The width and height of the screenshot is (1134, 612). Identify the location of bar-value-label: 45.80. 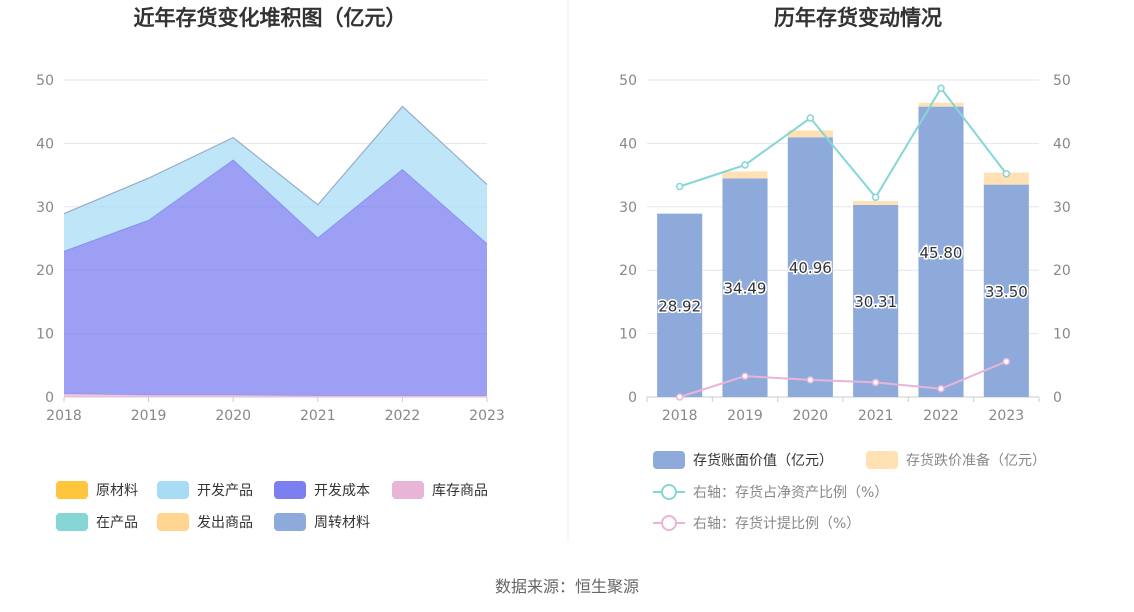
(941, 253).